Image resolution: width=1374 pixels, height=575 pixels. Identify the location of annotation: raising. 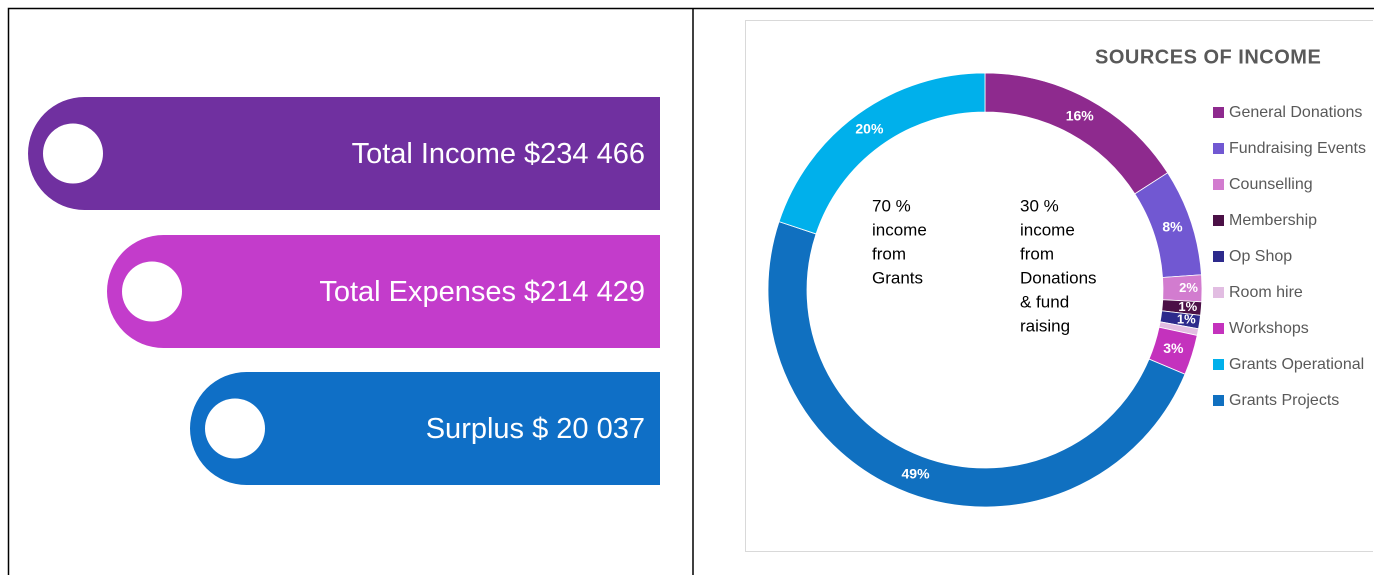
(1045, 325).